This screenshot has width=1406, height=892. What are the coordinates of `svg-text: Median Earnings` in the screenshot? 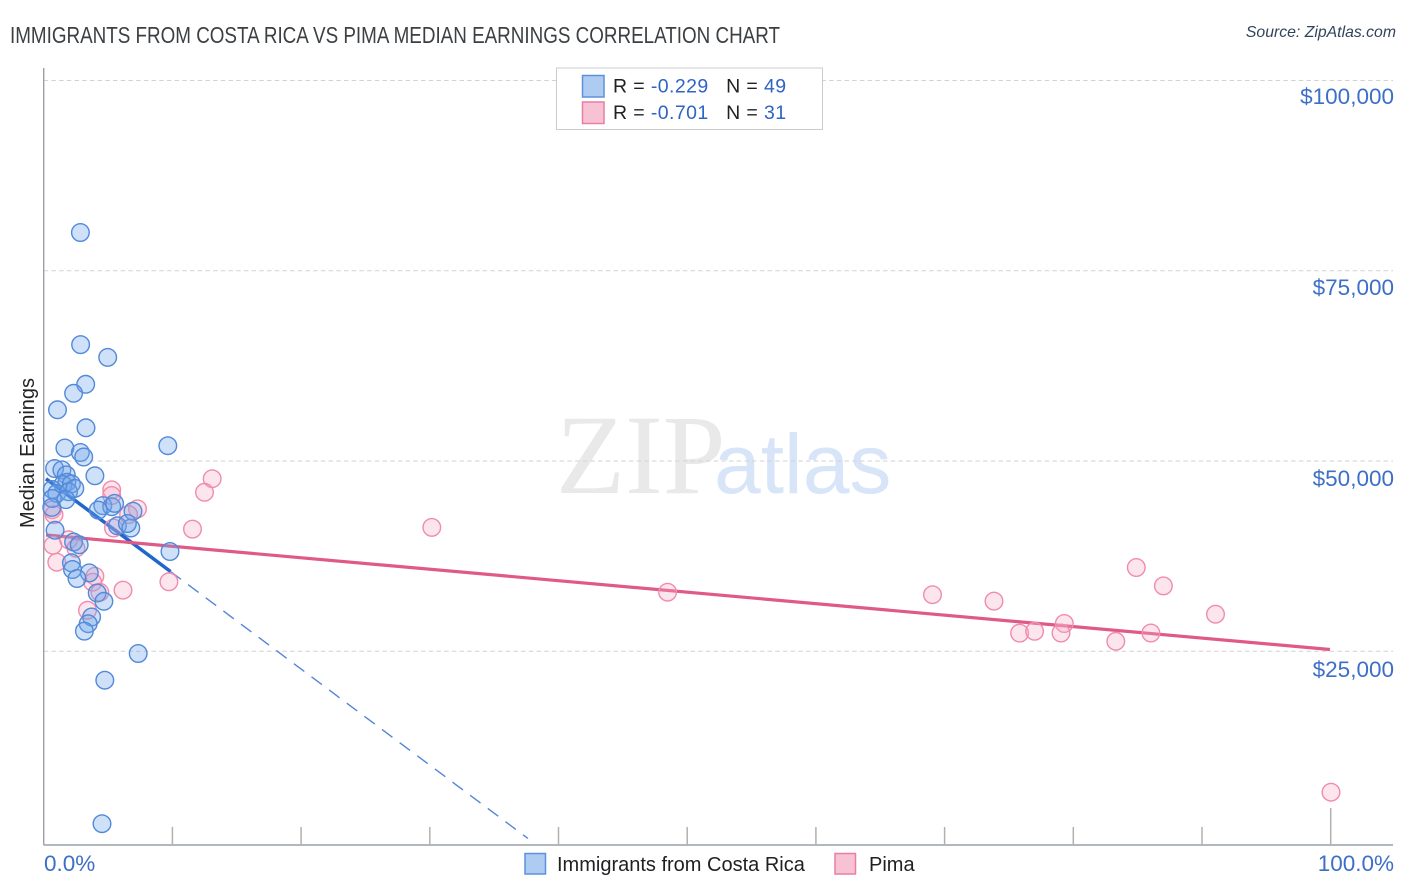 It's located at (28, 453).